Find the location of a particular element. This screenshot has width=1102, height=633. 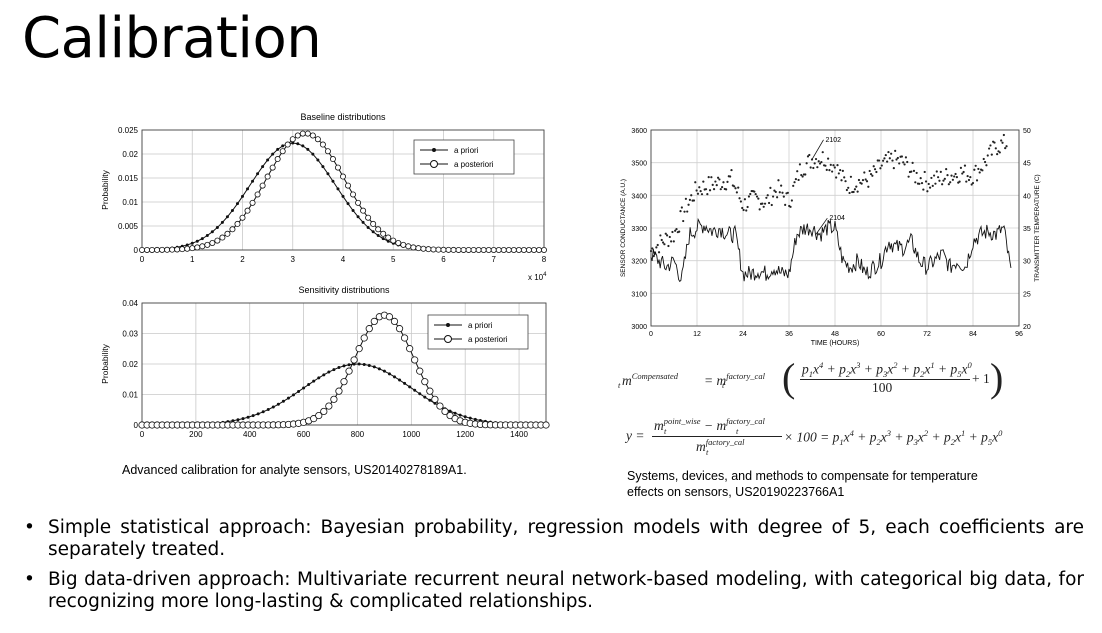

y-right-axis-label: TRANSMITTER TEMPERATURE (C) is located at coordinates (1037, 227).